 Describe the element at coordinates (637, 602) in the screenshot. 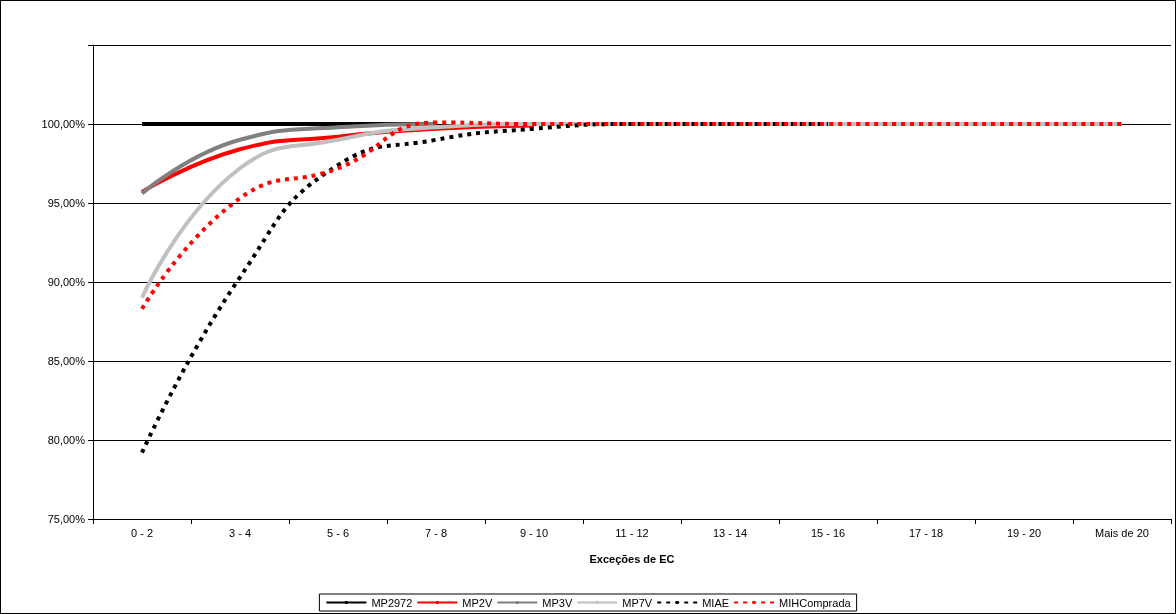

I see `legend-label: MP7V` at that location.